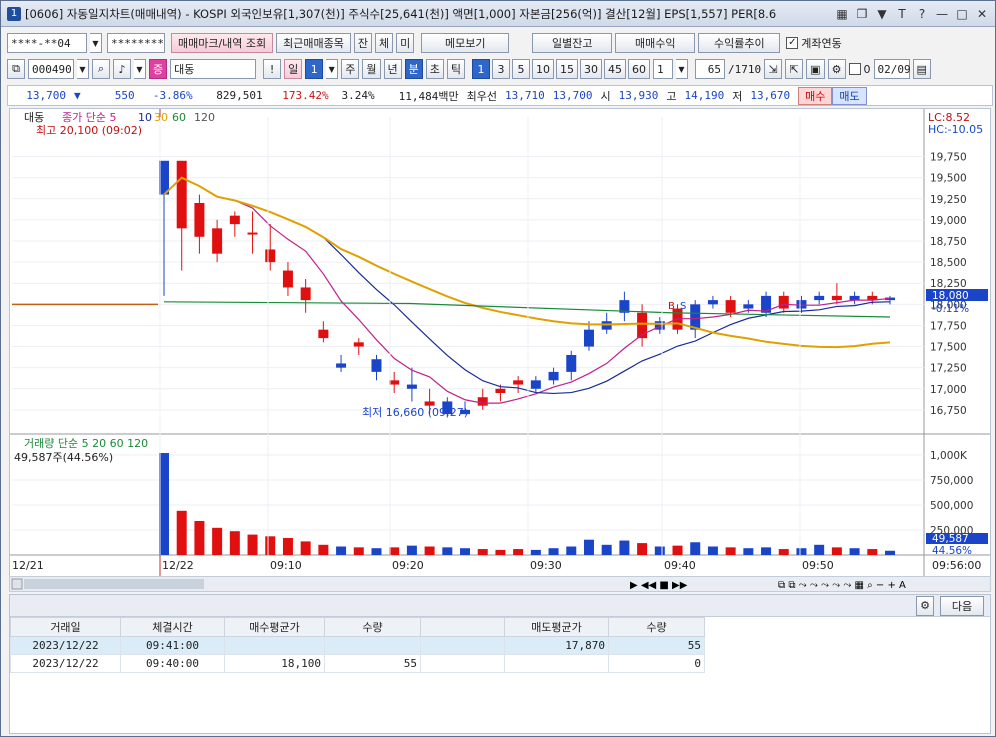  I want to click on profit-trend-button: 수익률추이, so click(739, 43).